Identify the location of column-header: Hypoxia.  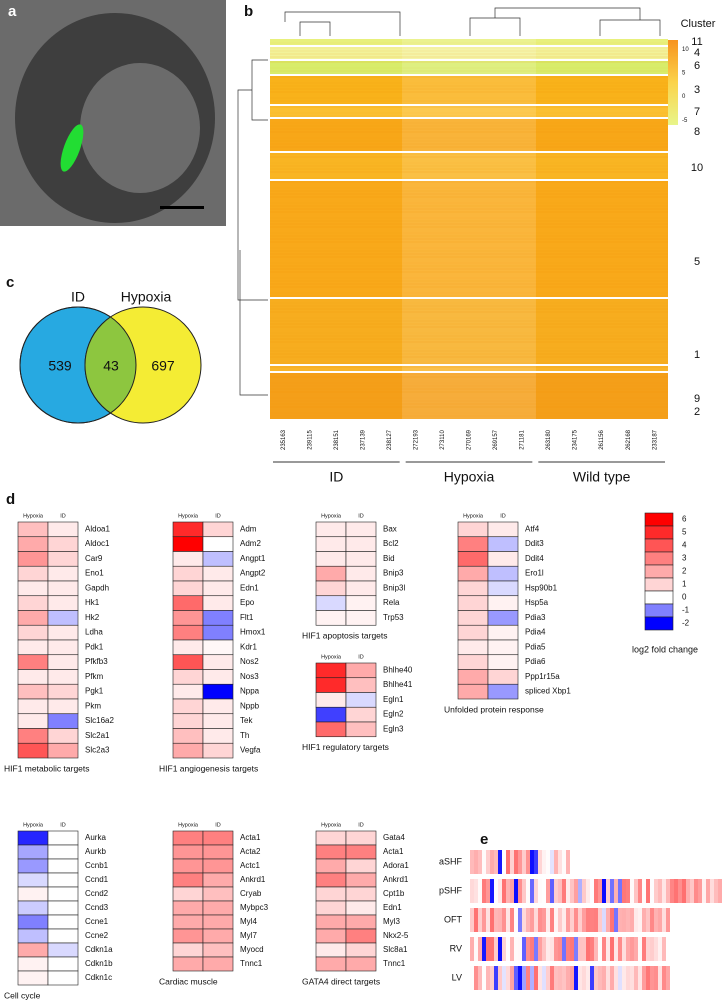
(188, 825).